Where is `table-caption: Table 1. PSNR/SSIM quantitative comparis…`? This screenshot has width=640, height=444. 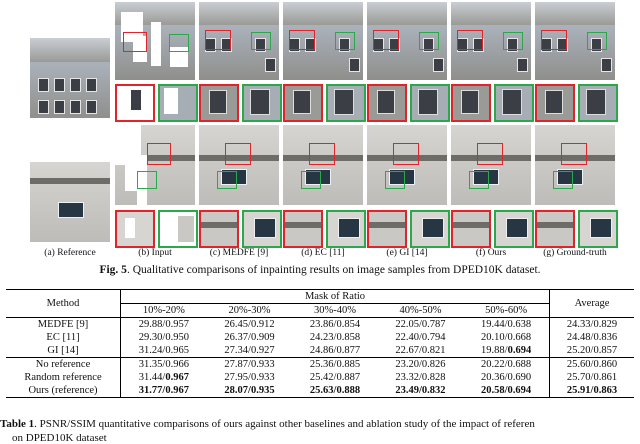 table-caption: Table 1. PSNR/SSIM quantitative comparis… is located at coordinates (267, 424).